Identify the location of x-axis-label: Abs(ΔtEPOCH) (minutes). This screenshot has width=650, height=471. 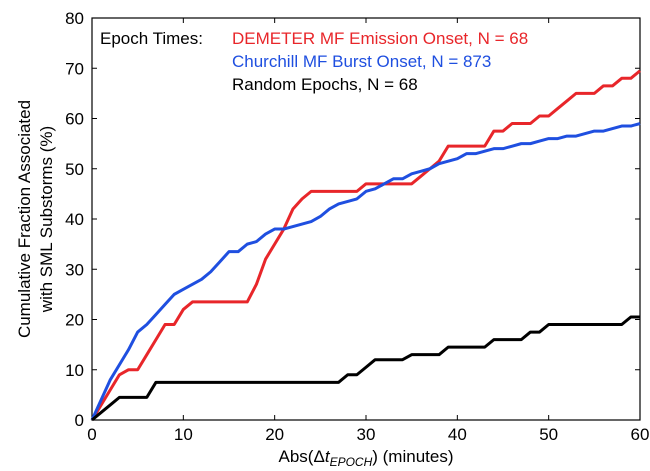
(366, 458).